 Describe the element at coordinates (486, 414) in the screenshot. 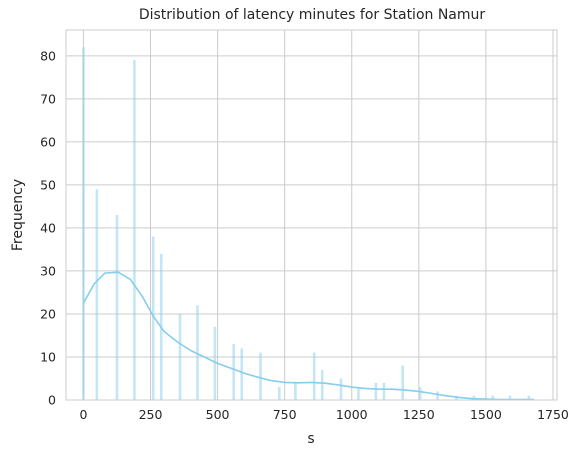

I see `x-tick-label: 1500` at that location.